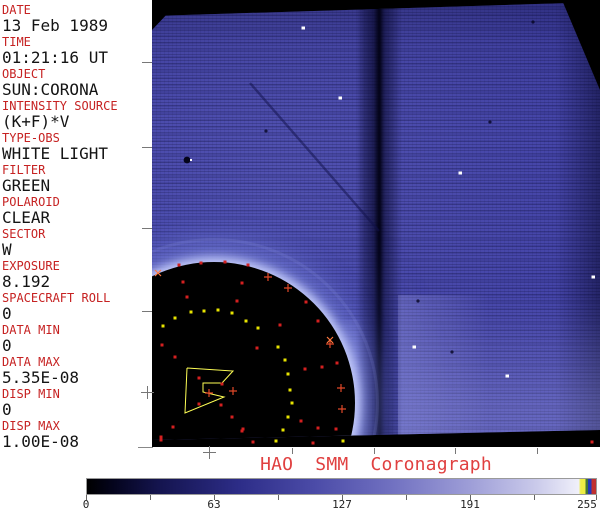 The image size is (600, 512). What do you see at coordinates (26, 217) in the screenshot?
I see `field-value: CLEAR` at bounding box center [26, 217].